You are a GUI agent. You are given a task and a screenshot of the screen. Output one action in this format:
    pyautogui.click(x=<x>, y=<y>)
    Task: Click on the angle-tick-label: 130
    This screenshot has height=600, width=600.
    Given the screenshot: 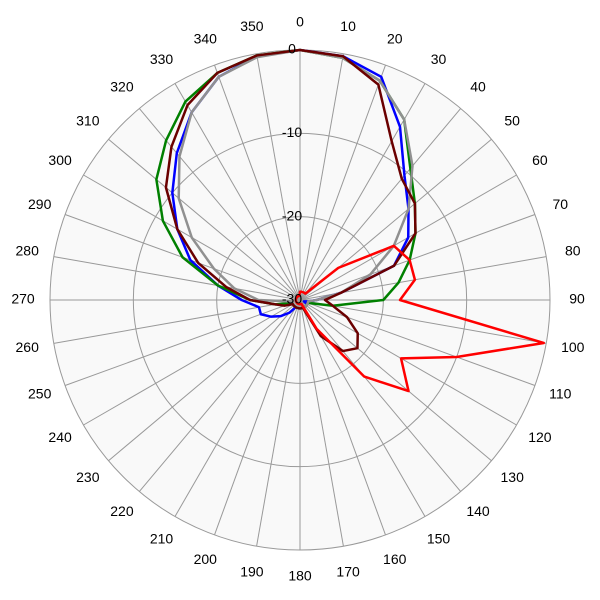 What is the action you would take?
    pyautogui.click(x=513, y=477)
    